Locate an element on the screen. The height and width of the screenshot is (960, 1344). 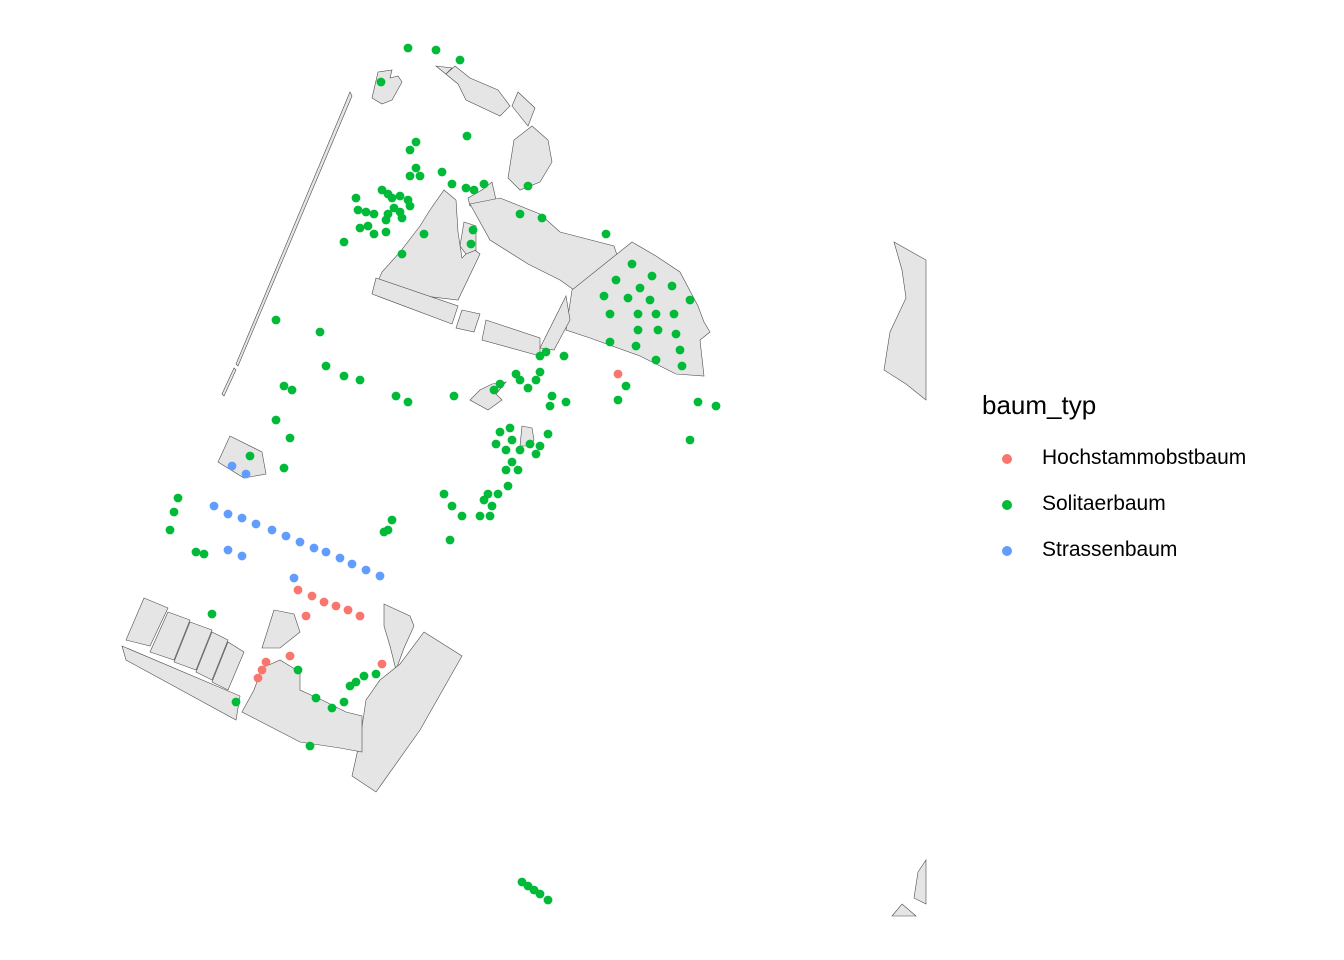
legend-key-strassenbaum is located at coordinates (1007, 551).